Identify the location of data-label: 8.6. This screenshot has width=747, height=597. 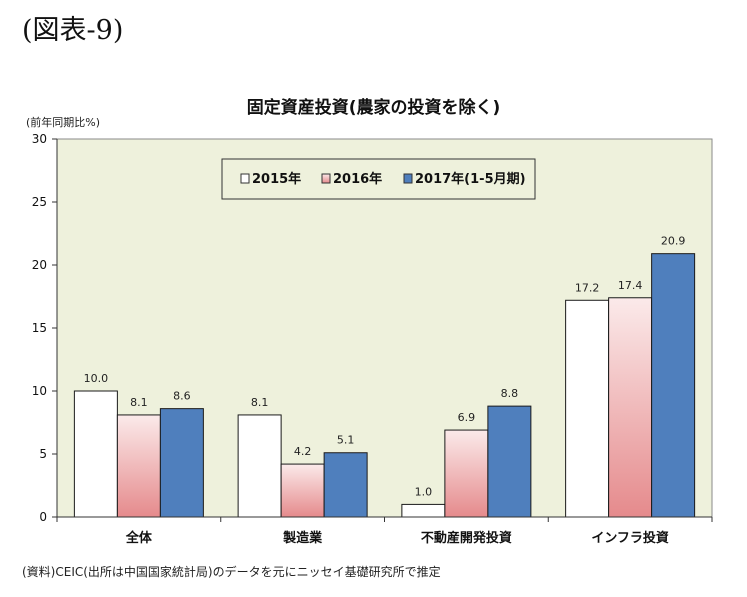
(182, 396).